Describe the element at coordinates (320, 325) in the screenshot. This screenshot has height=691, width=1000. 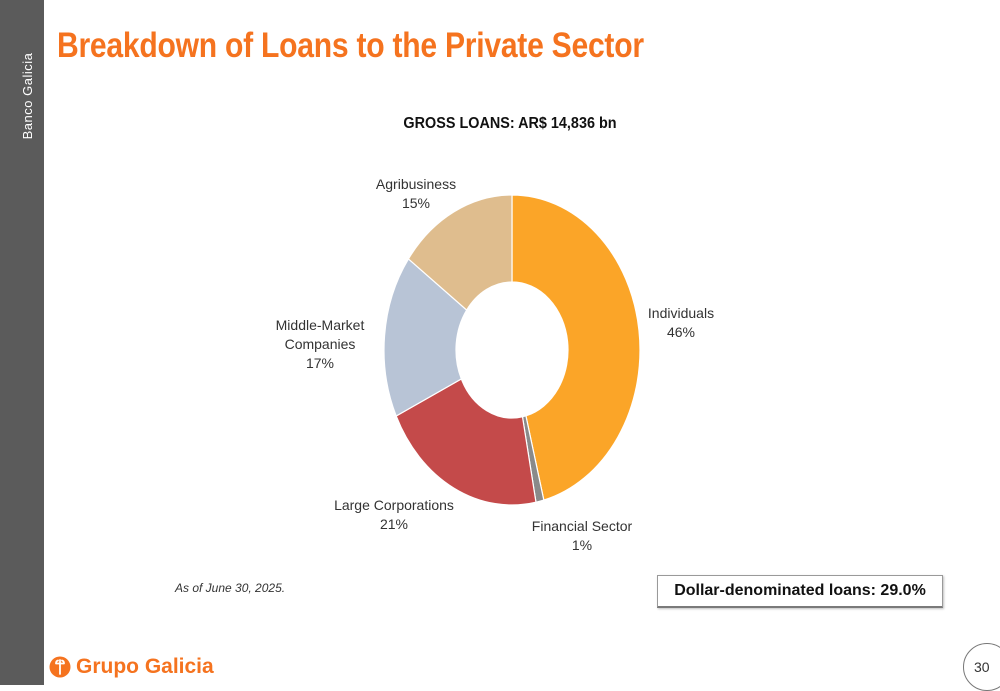
I see `label-category-middle-market-companies: Middle-Market` at that location.